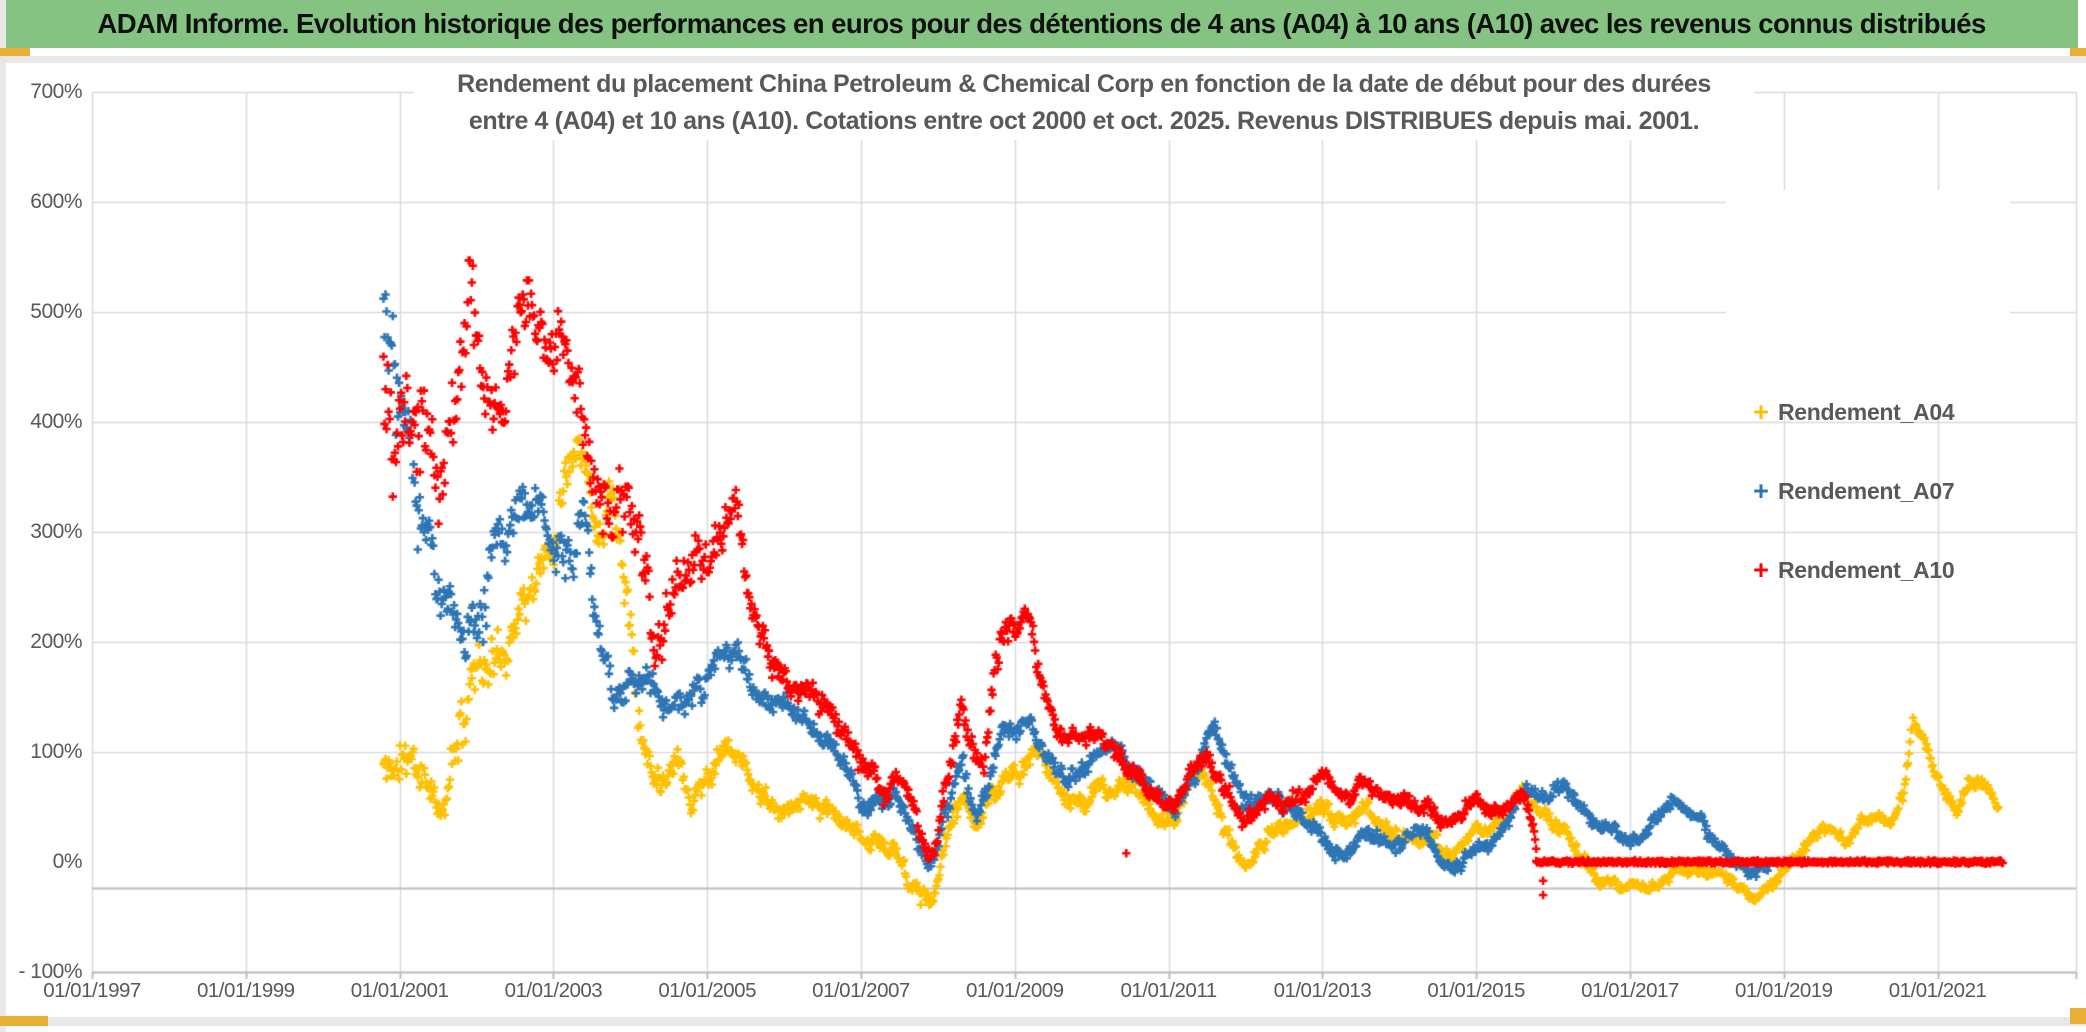 This screenshot has width=2086, height=1032. Describe the element at coordinates (67, 861) in the screenshot. I see `y-axis-tick-label: 0%` at that location.